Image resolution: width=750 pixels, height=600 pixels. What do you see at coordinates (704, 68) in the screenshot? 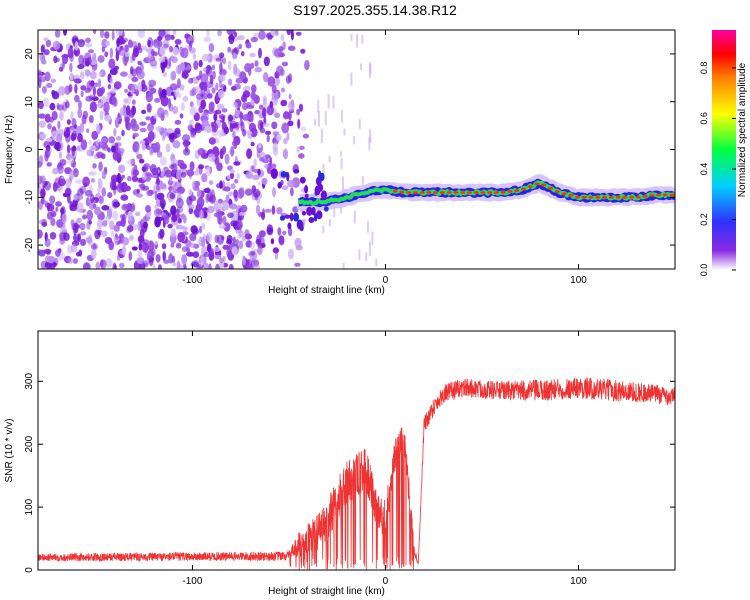
I see `colorbar-tick-label: 0.8` at bounding box center [704, 68].